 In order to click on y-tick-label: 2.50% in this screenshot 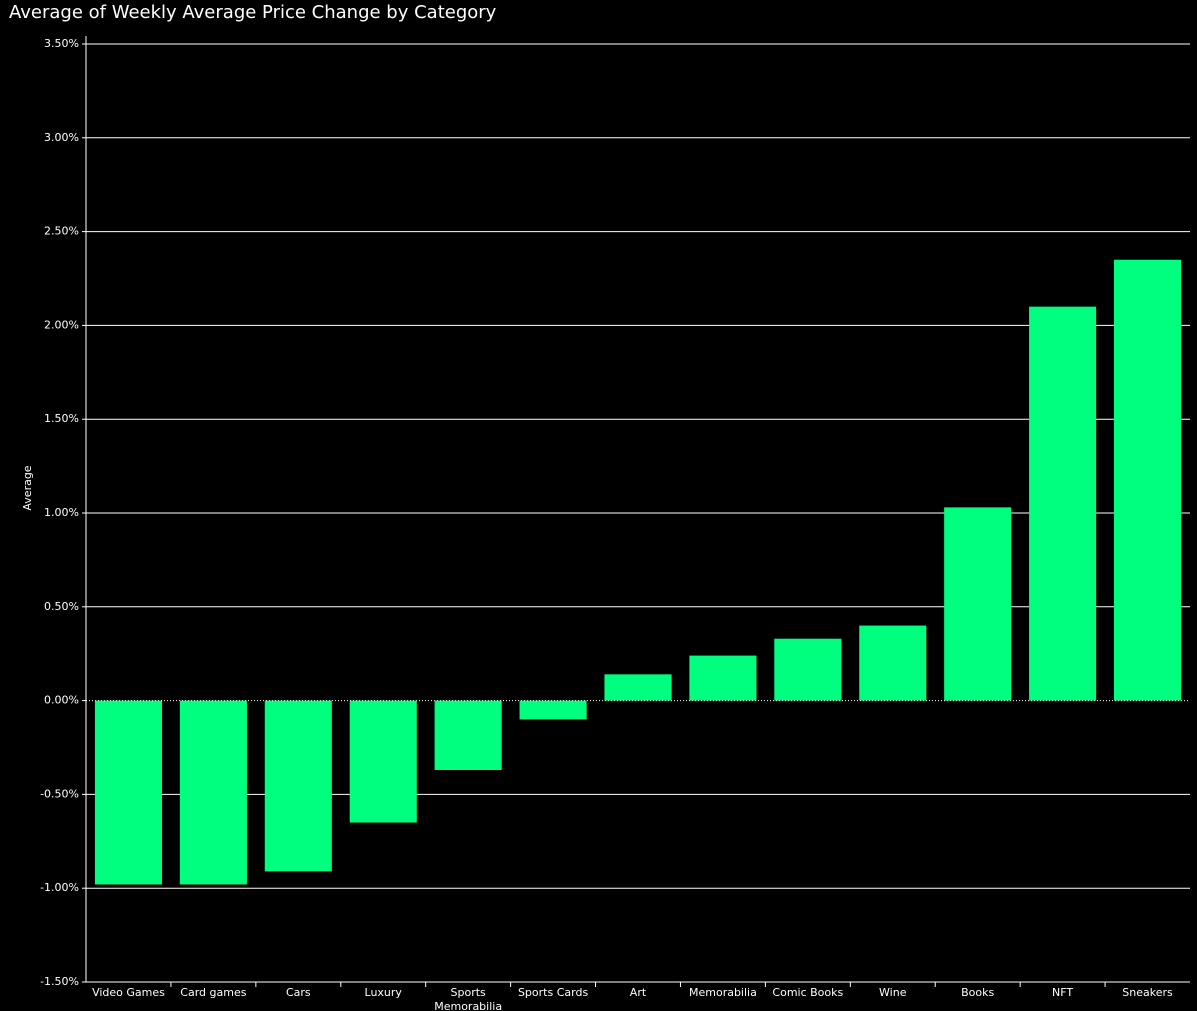, I will do `click(61, 231)`.